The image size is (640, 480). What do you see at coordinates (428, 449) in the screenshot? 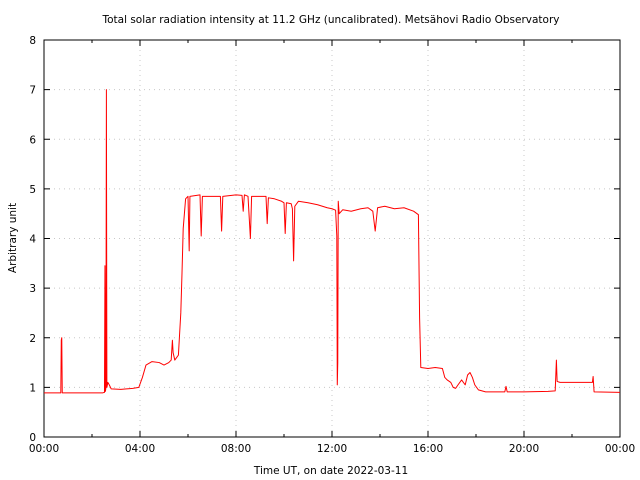
I see `x-tick-label: 16:00` at bounding box center [428, 449].